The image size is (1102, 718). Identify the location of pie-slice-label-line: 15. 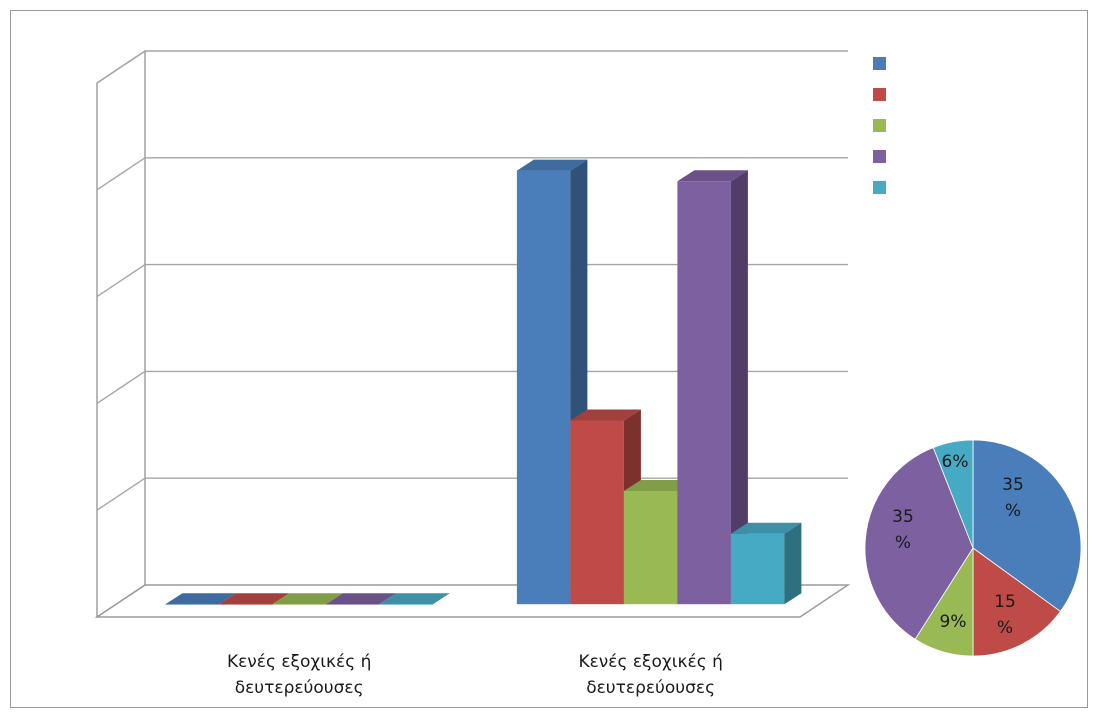
(1005, 602).